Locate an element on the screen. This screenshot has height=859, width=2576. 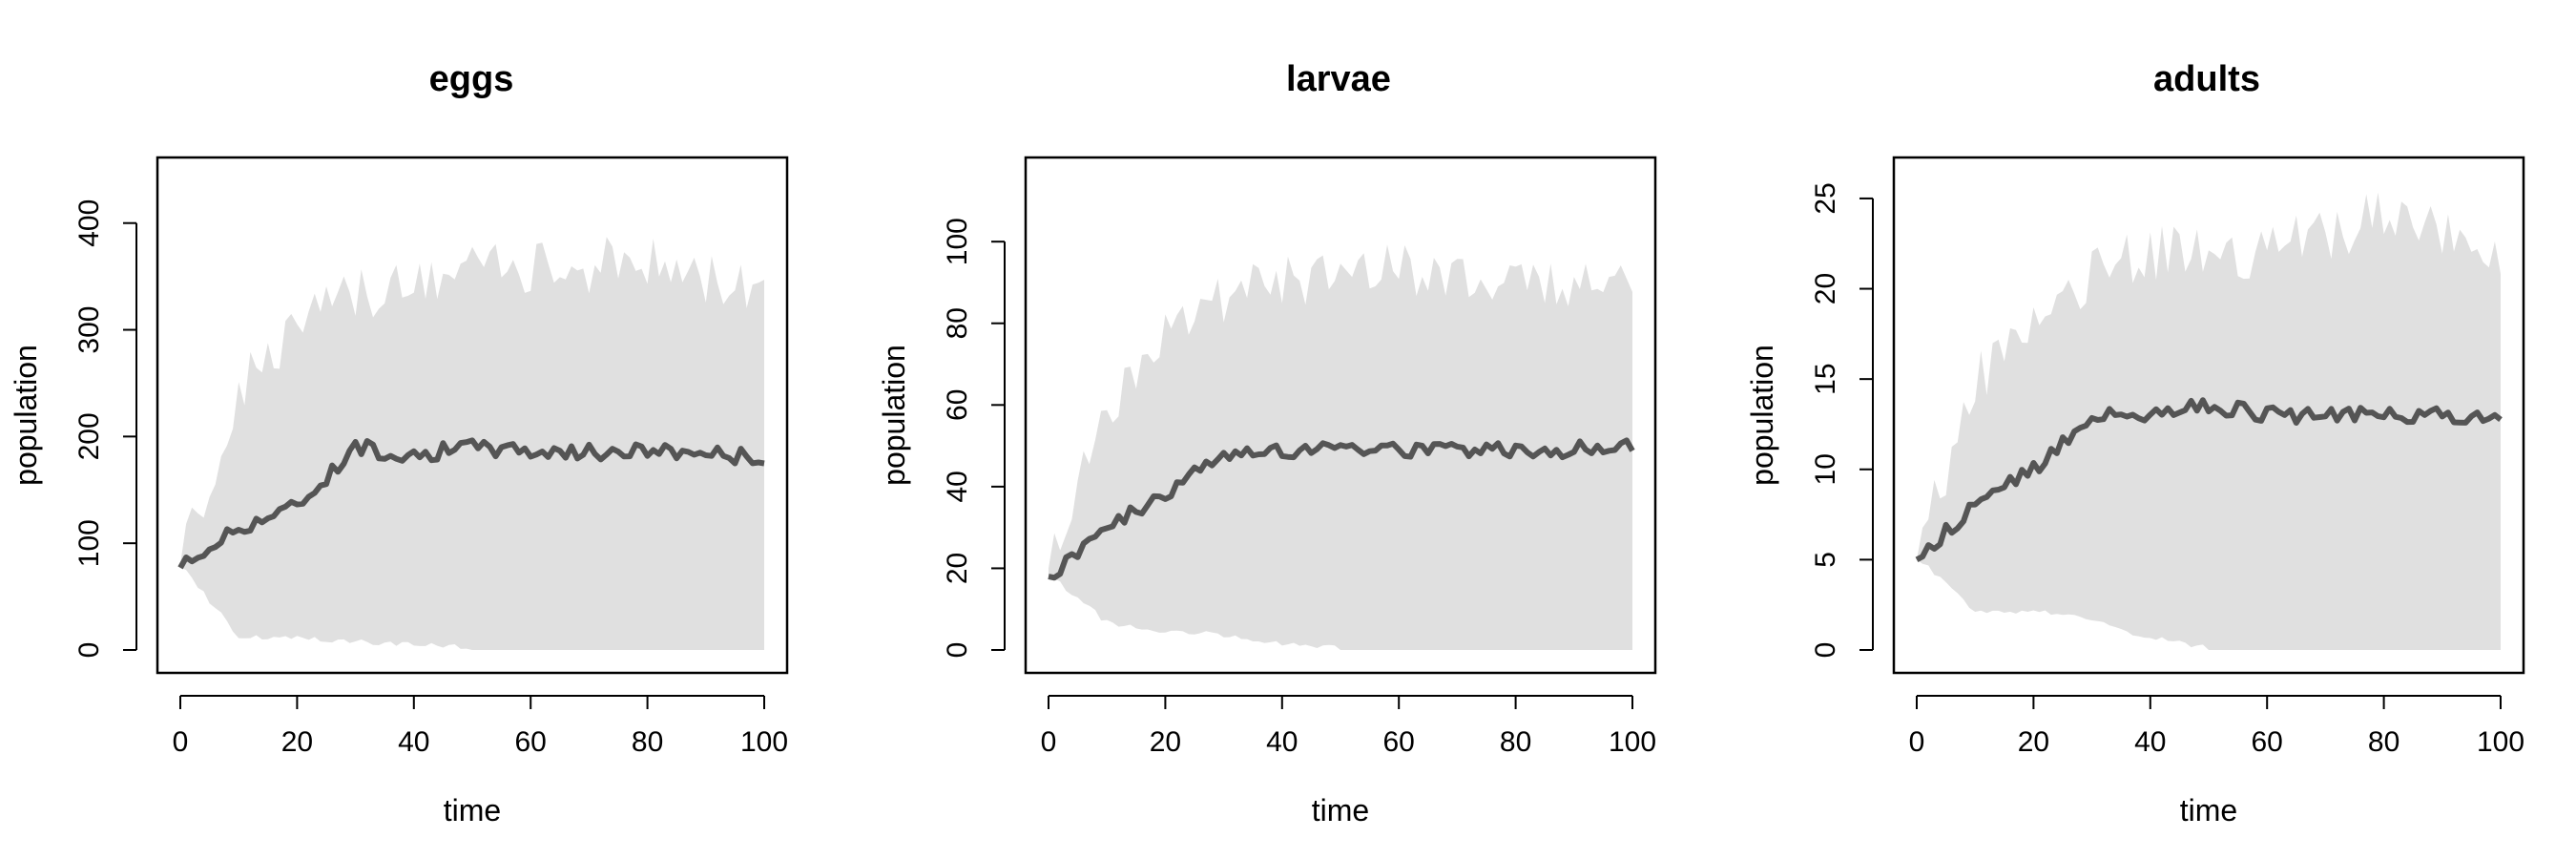
panel-title: adults is located at coordinates (2206, 79).